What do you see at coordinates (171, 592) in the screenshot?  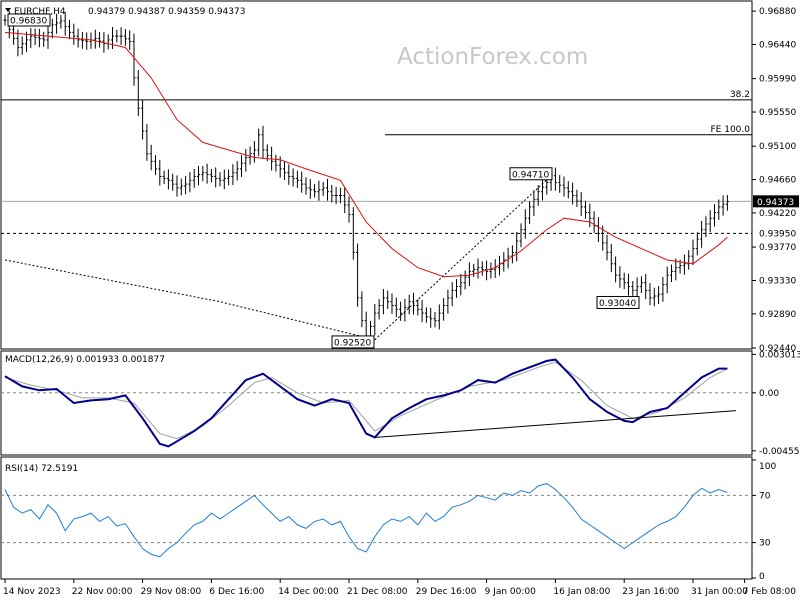 I see `time-tick-label: 29 Nov 08:00` at bounding box center [171, 592].